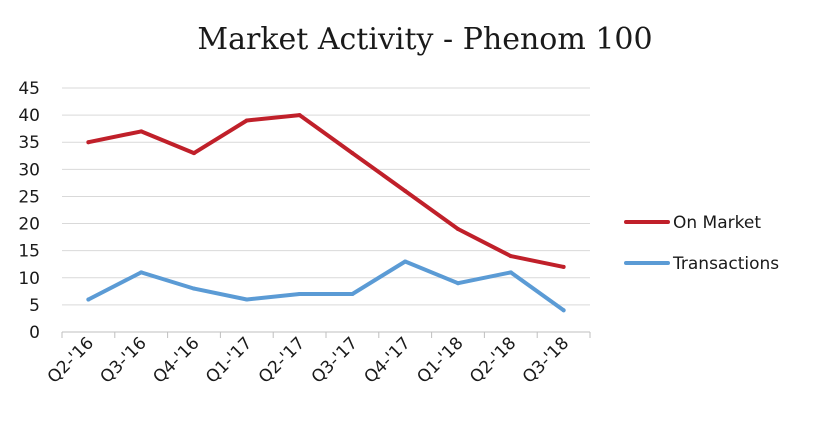 The width and height of the screenshot is (824, 421). Describe the element at coordinates (71, 360) in the screenshot. I see `x-tick-label: Q2-'16` at that location.